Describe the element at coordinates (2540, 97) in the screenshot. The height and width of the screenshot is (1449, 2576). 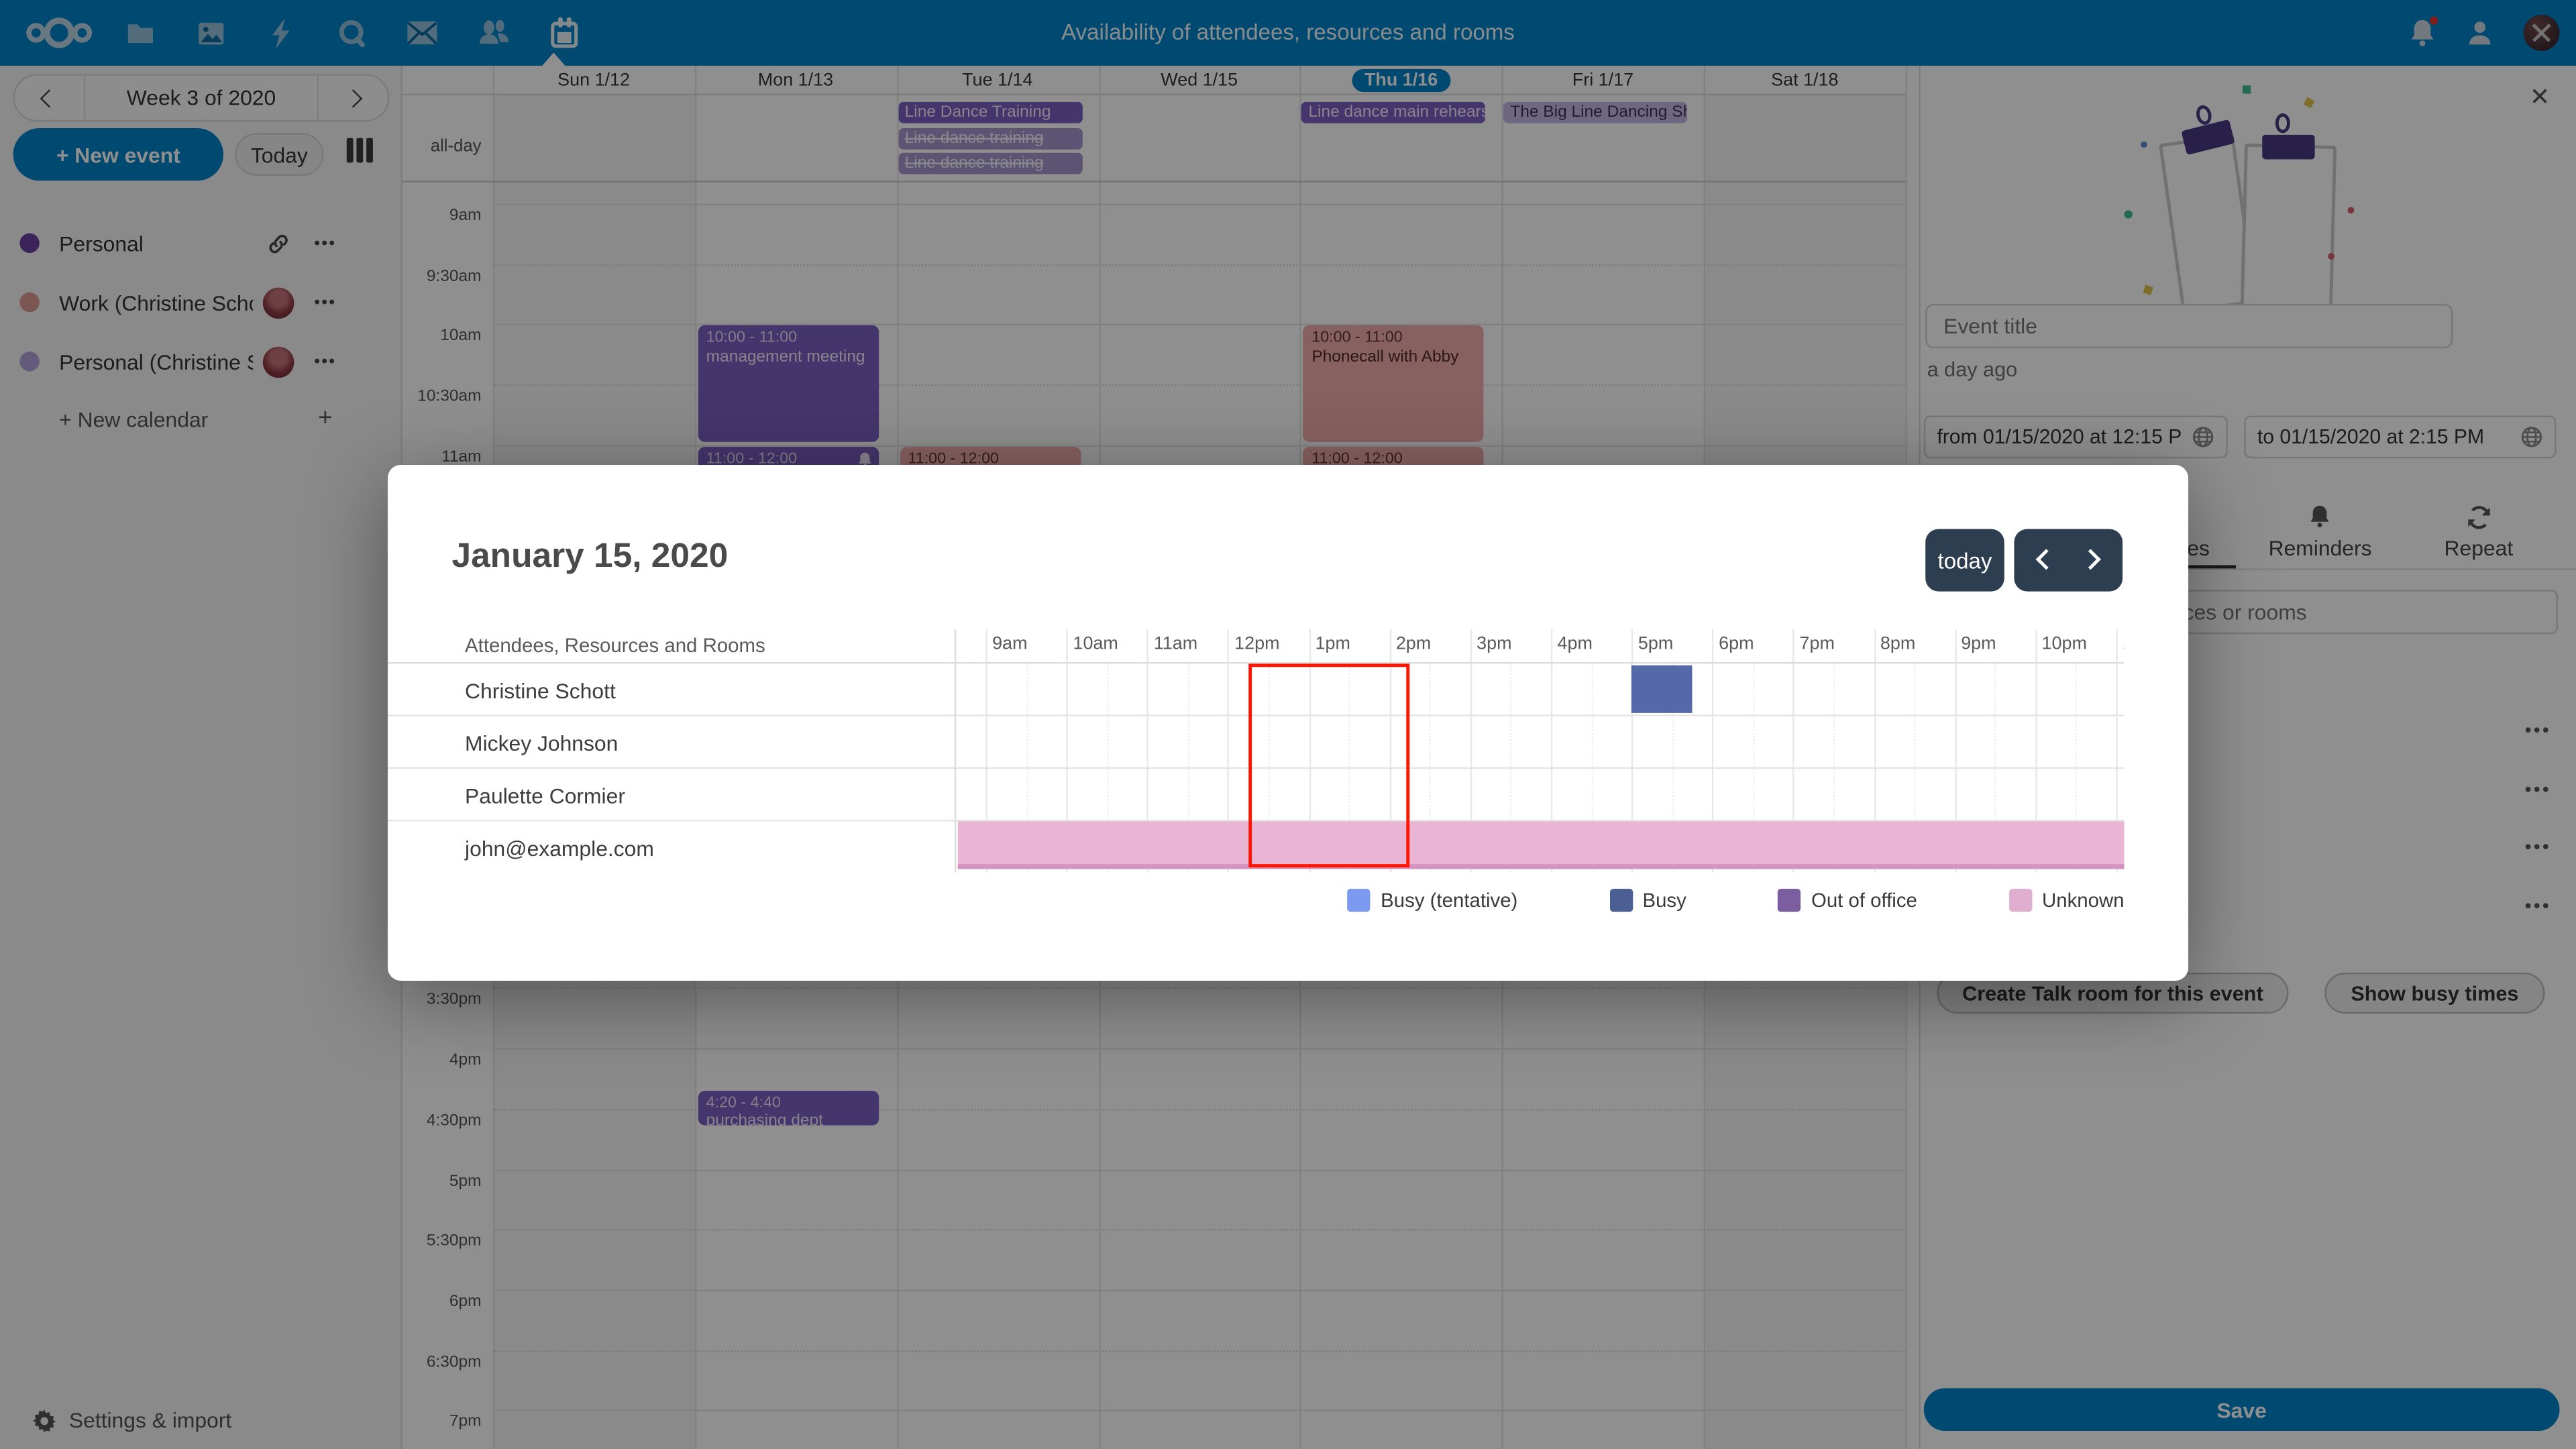
I see `close-icon: ✕` at that location.